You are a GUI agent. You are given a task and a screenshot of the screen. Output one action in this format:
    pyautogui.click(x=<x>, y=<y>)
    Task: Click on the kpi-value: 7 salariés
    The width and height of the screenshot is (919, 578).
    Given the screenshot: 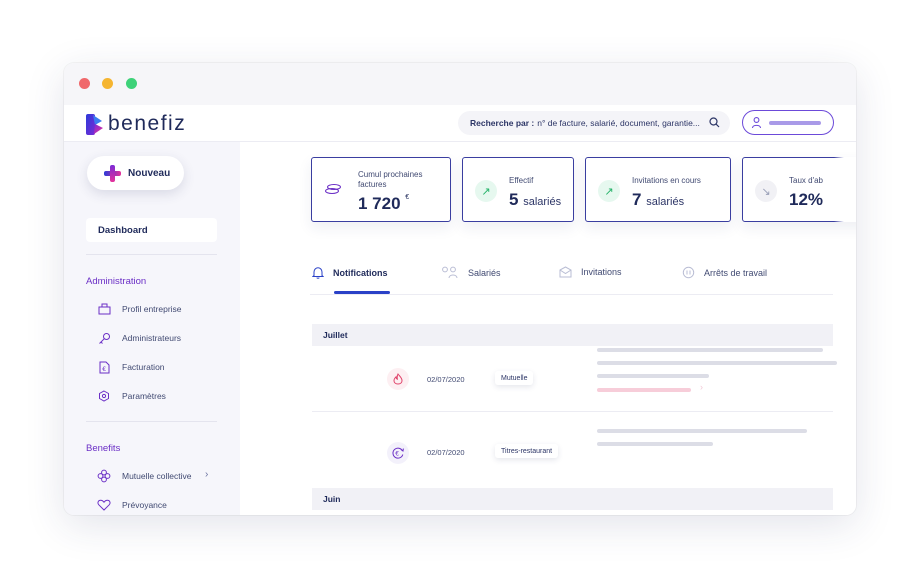 What is the action you would take?
    pyautogui.click(x=658, y=200)
    